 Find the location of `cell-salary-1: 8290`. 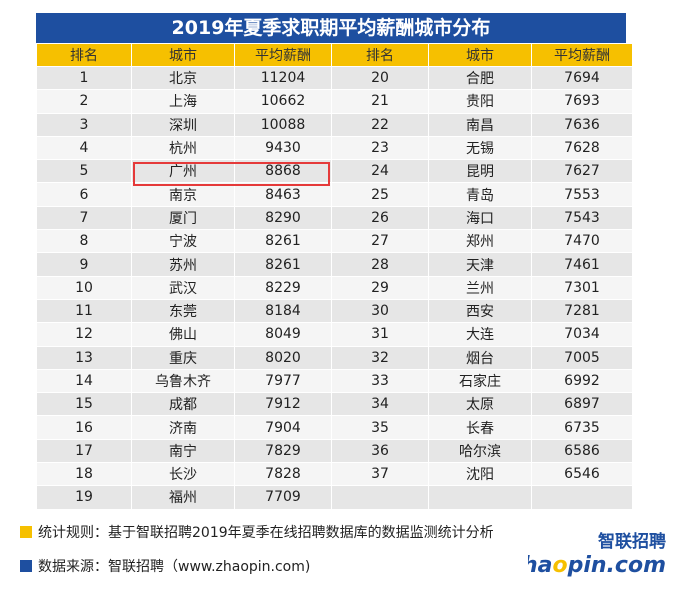

cell-salary-1: 8290 is located at coordinates (283, 218).